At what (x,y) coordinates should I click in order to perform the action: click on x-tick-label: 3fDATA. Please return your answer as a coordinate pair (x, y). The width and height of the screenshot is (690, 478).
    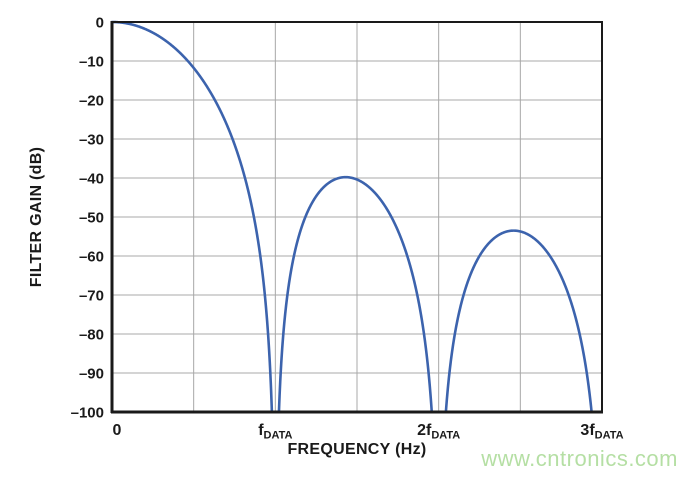
    Looking at the image, I should click on (601, 432).